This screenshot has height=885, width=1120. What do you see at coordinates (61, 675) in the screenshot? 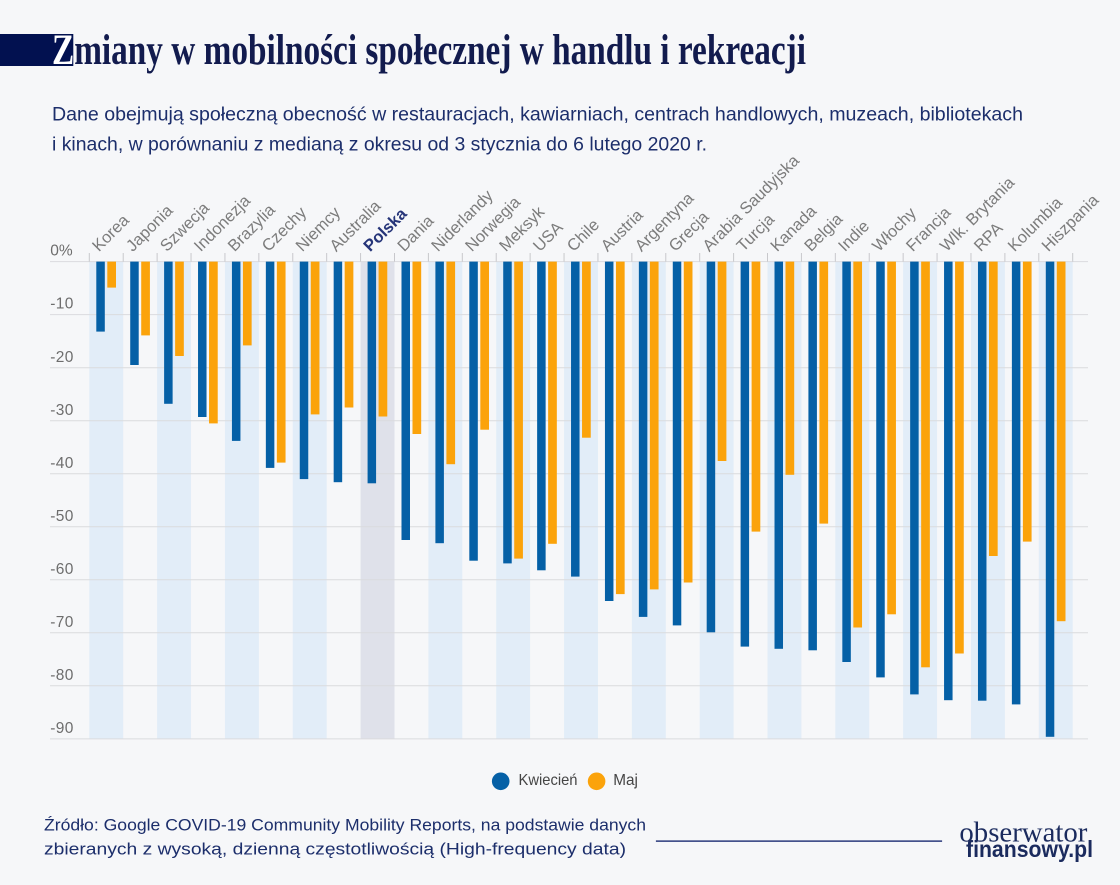
I see `svg-text: -80` at bounding box center [61, 675].